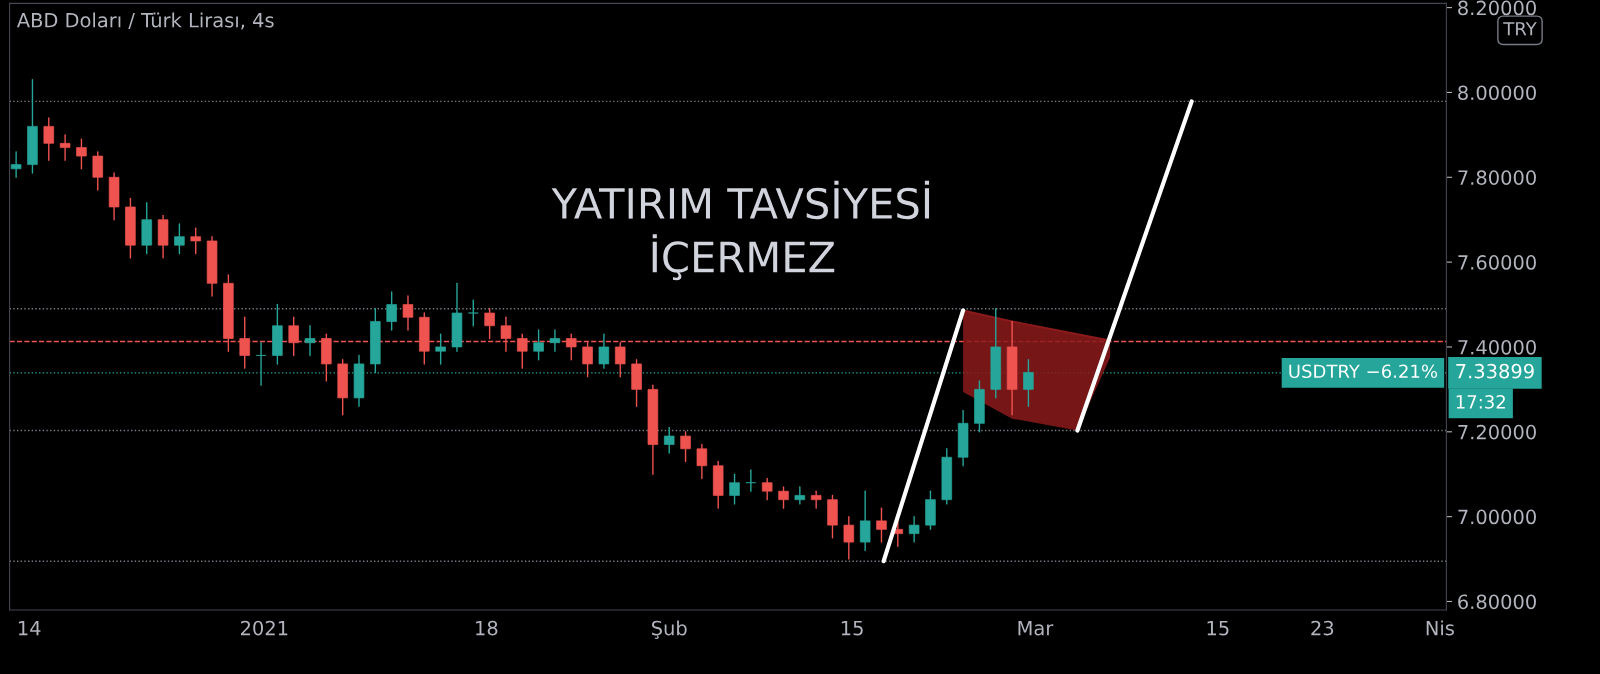 The image size is (1600, 674). Describe the element at coordinates (1440, 628) in the screenshot. I see `x-tick-label: Nis` at that location.